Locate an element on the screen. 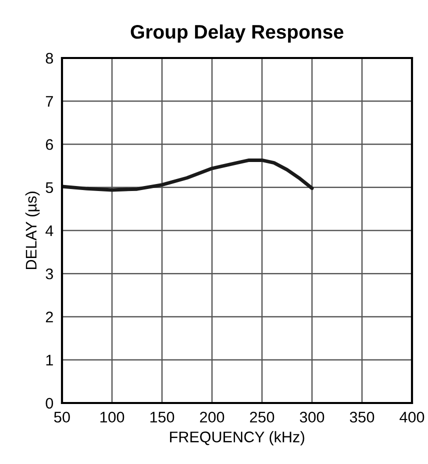 This screenshot has width=428, height=464. y-tick-label: 6 is located at coordinates (49, 144).